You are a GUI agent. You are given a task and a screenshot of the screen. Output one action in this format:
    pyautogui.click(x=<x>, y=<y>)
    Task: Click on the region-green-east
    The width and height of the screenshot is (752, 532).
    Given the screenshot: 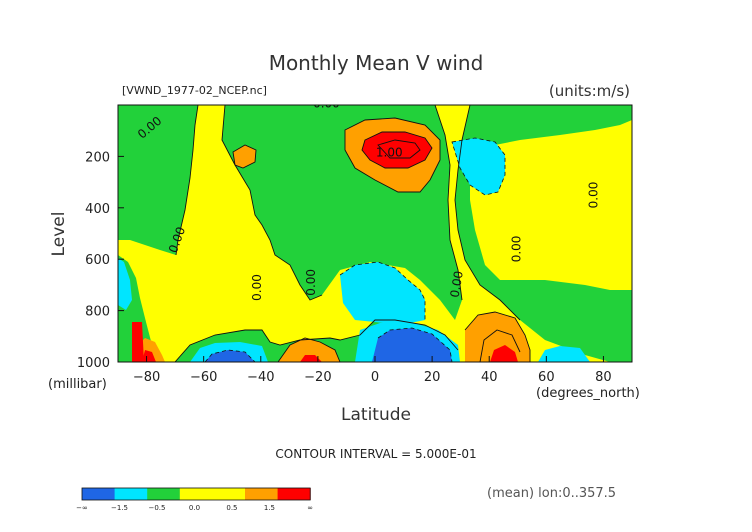 What is the action you would take?
    pyautogui.click(x=543, y=233)
    